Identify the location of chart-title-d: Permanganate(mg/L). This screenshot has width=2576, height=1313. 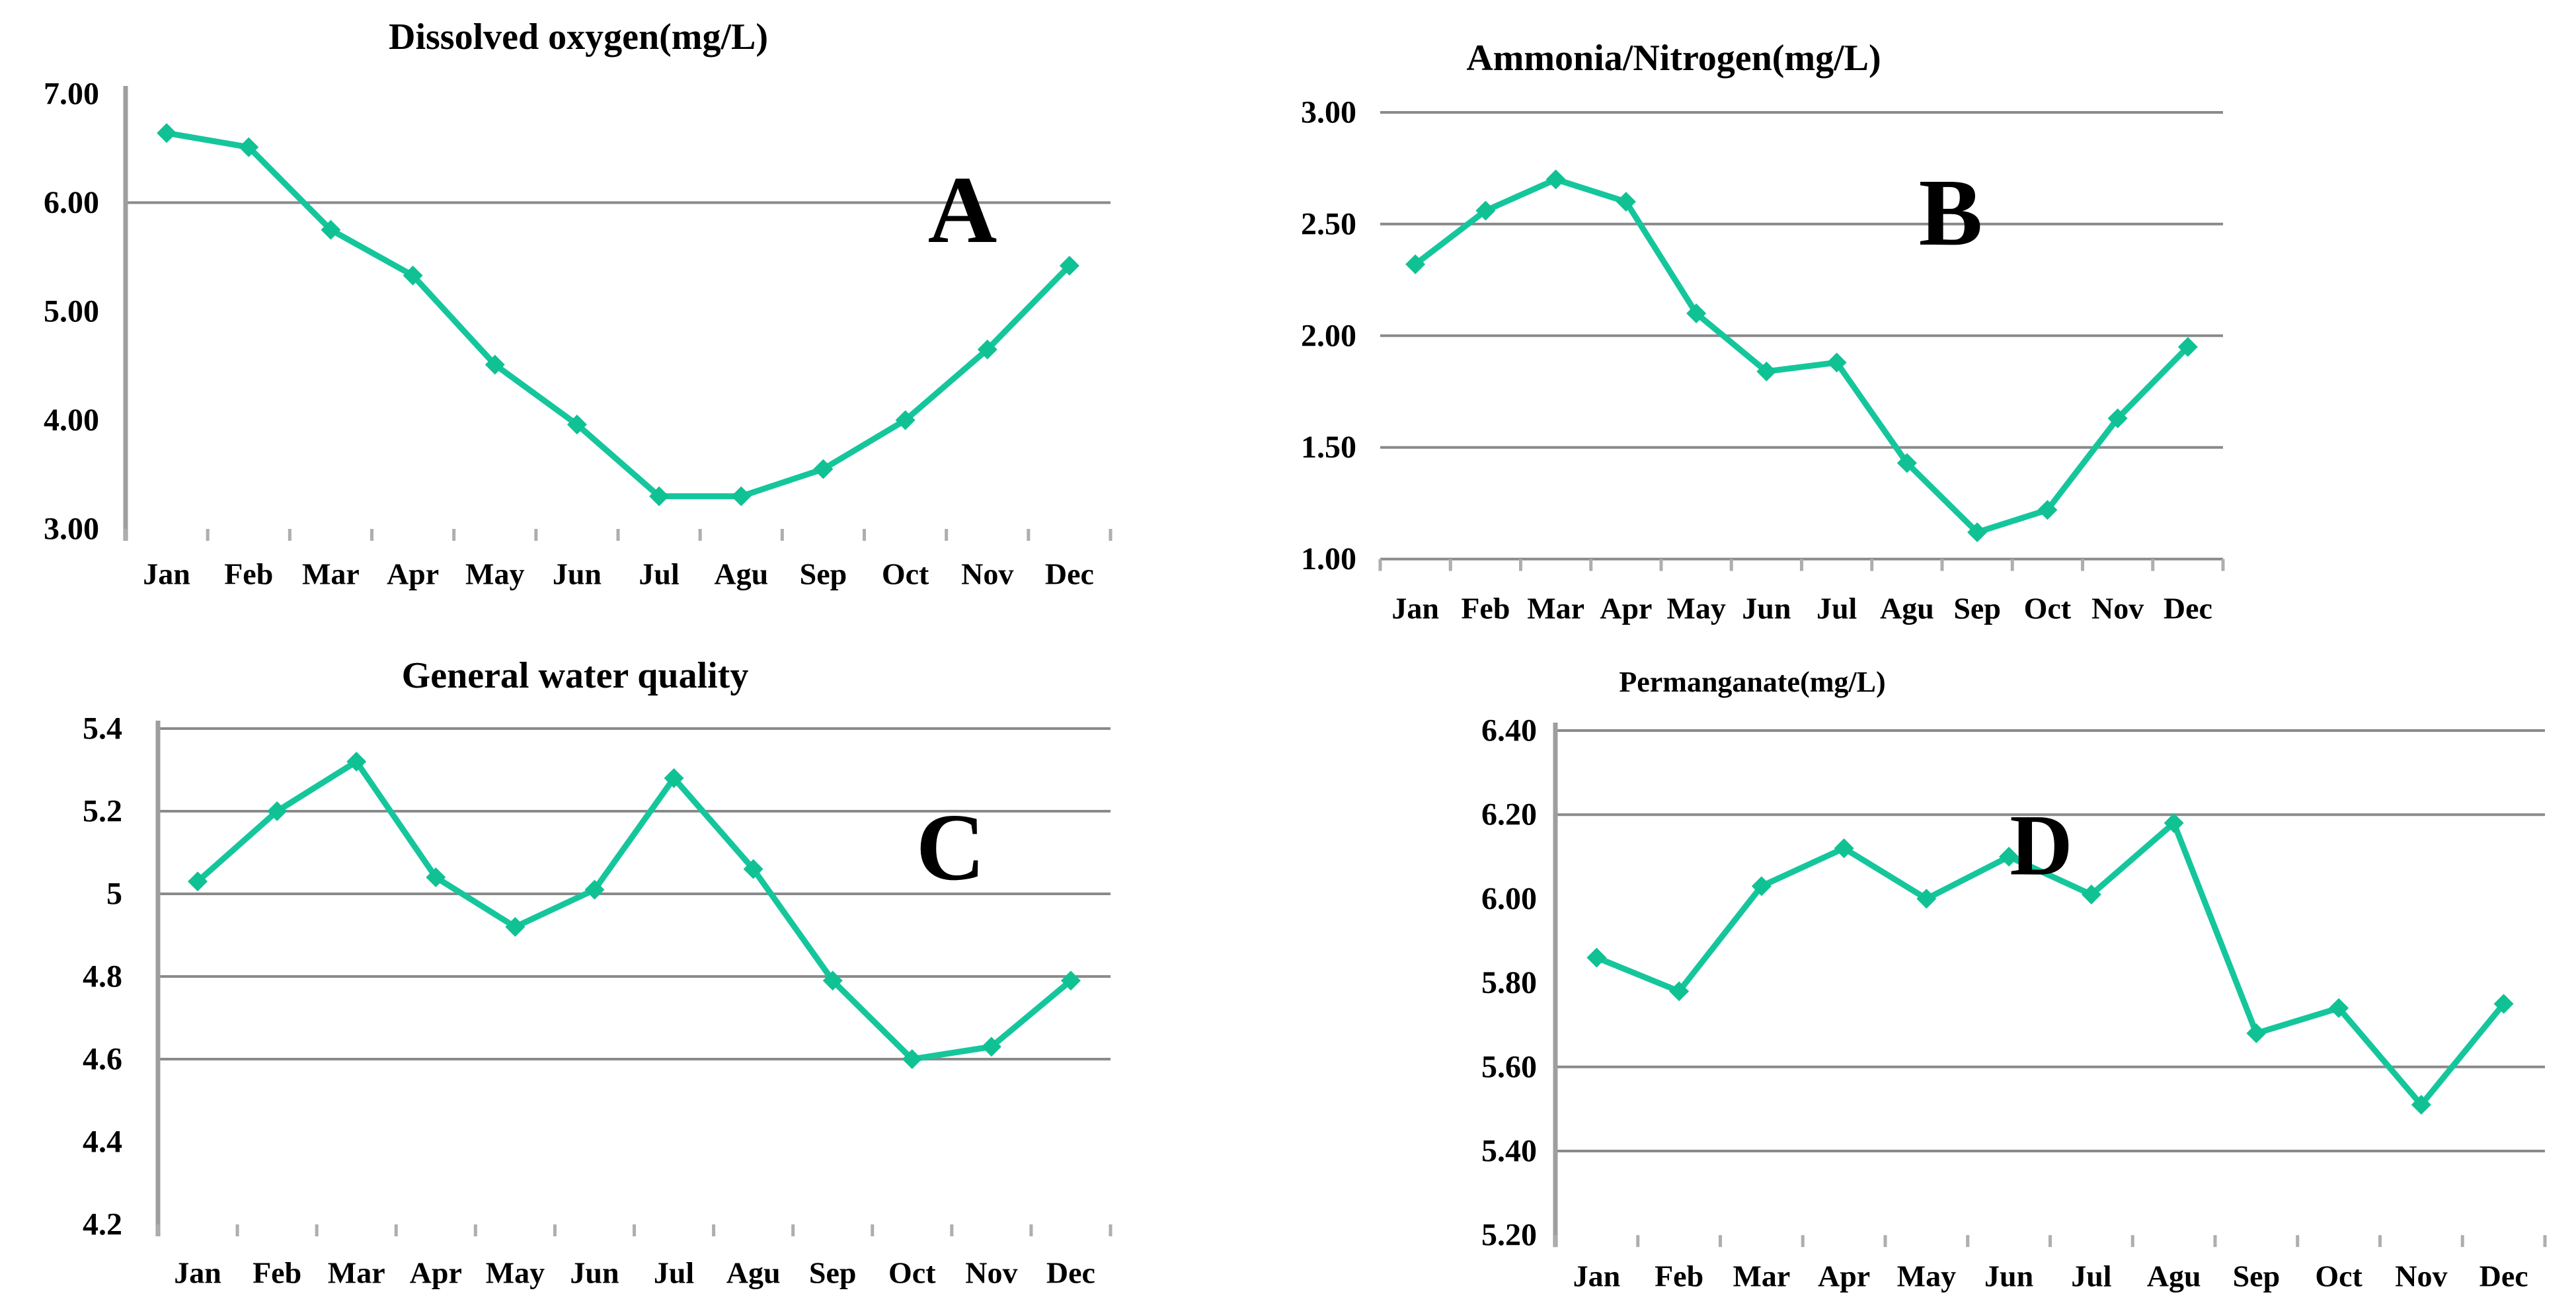
(1752, 682).